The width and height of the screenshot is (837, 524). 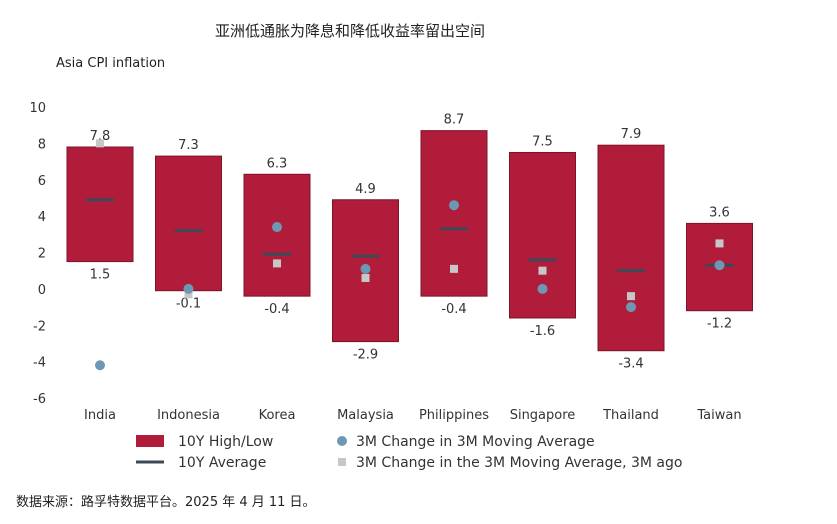 I want to click on y-tick-label: -4, so click(x=39, y=363).